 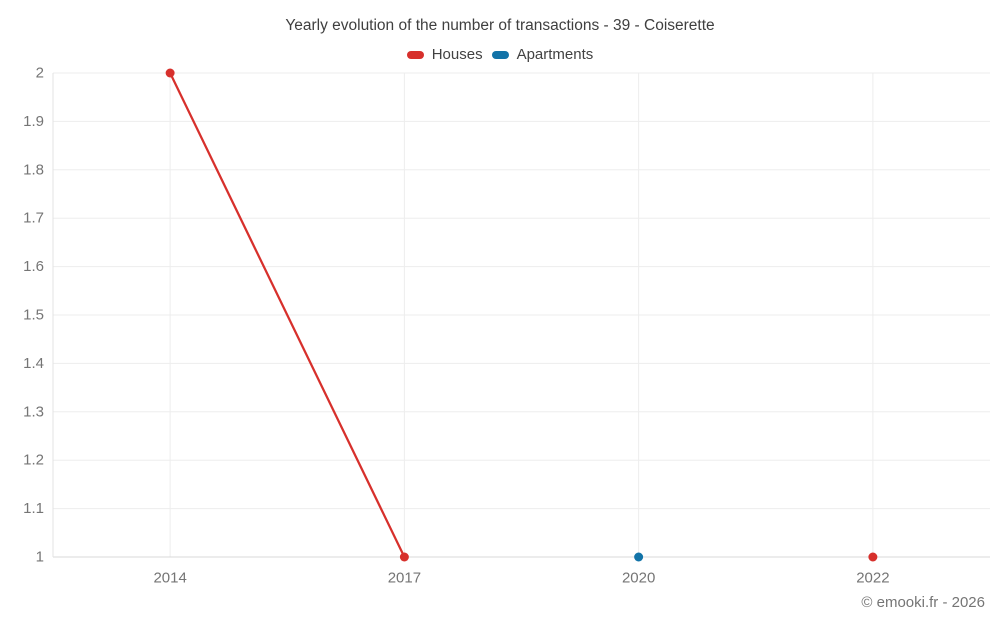 I want to click on y-axis-tick-label: 1.5, so click(x=33, y=315).